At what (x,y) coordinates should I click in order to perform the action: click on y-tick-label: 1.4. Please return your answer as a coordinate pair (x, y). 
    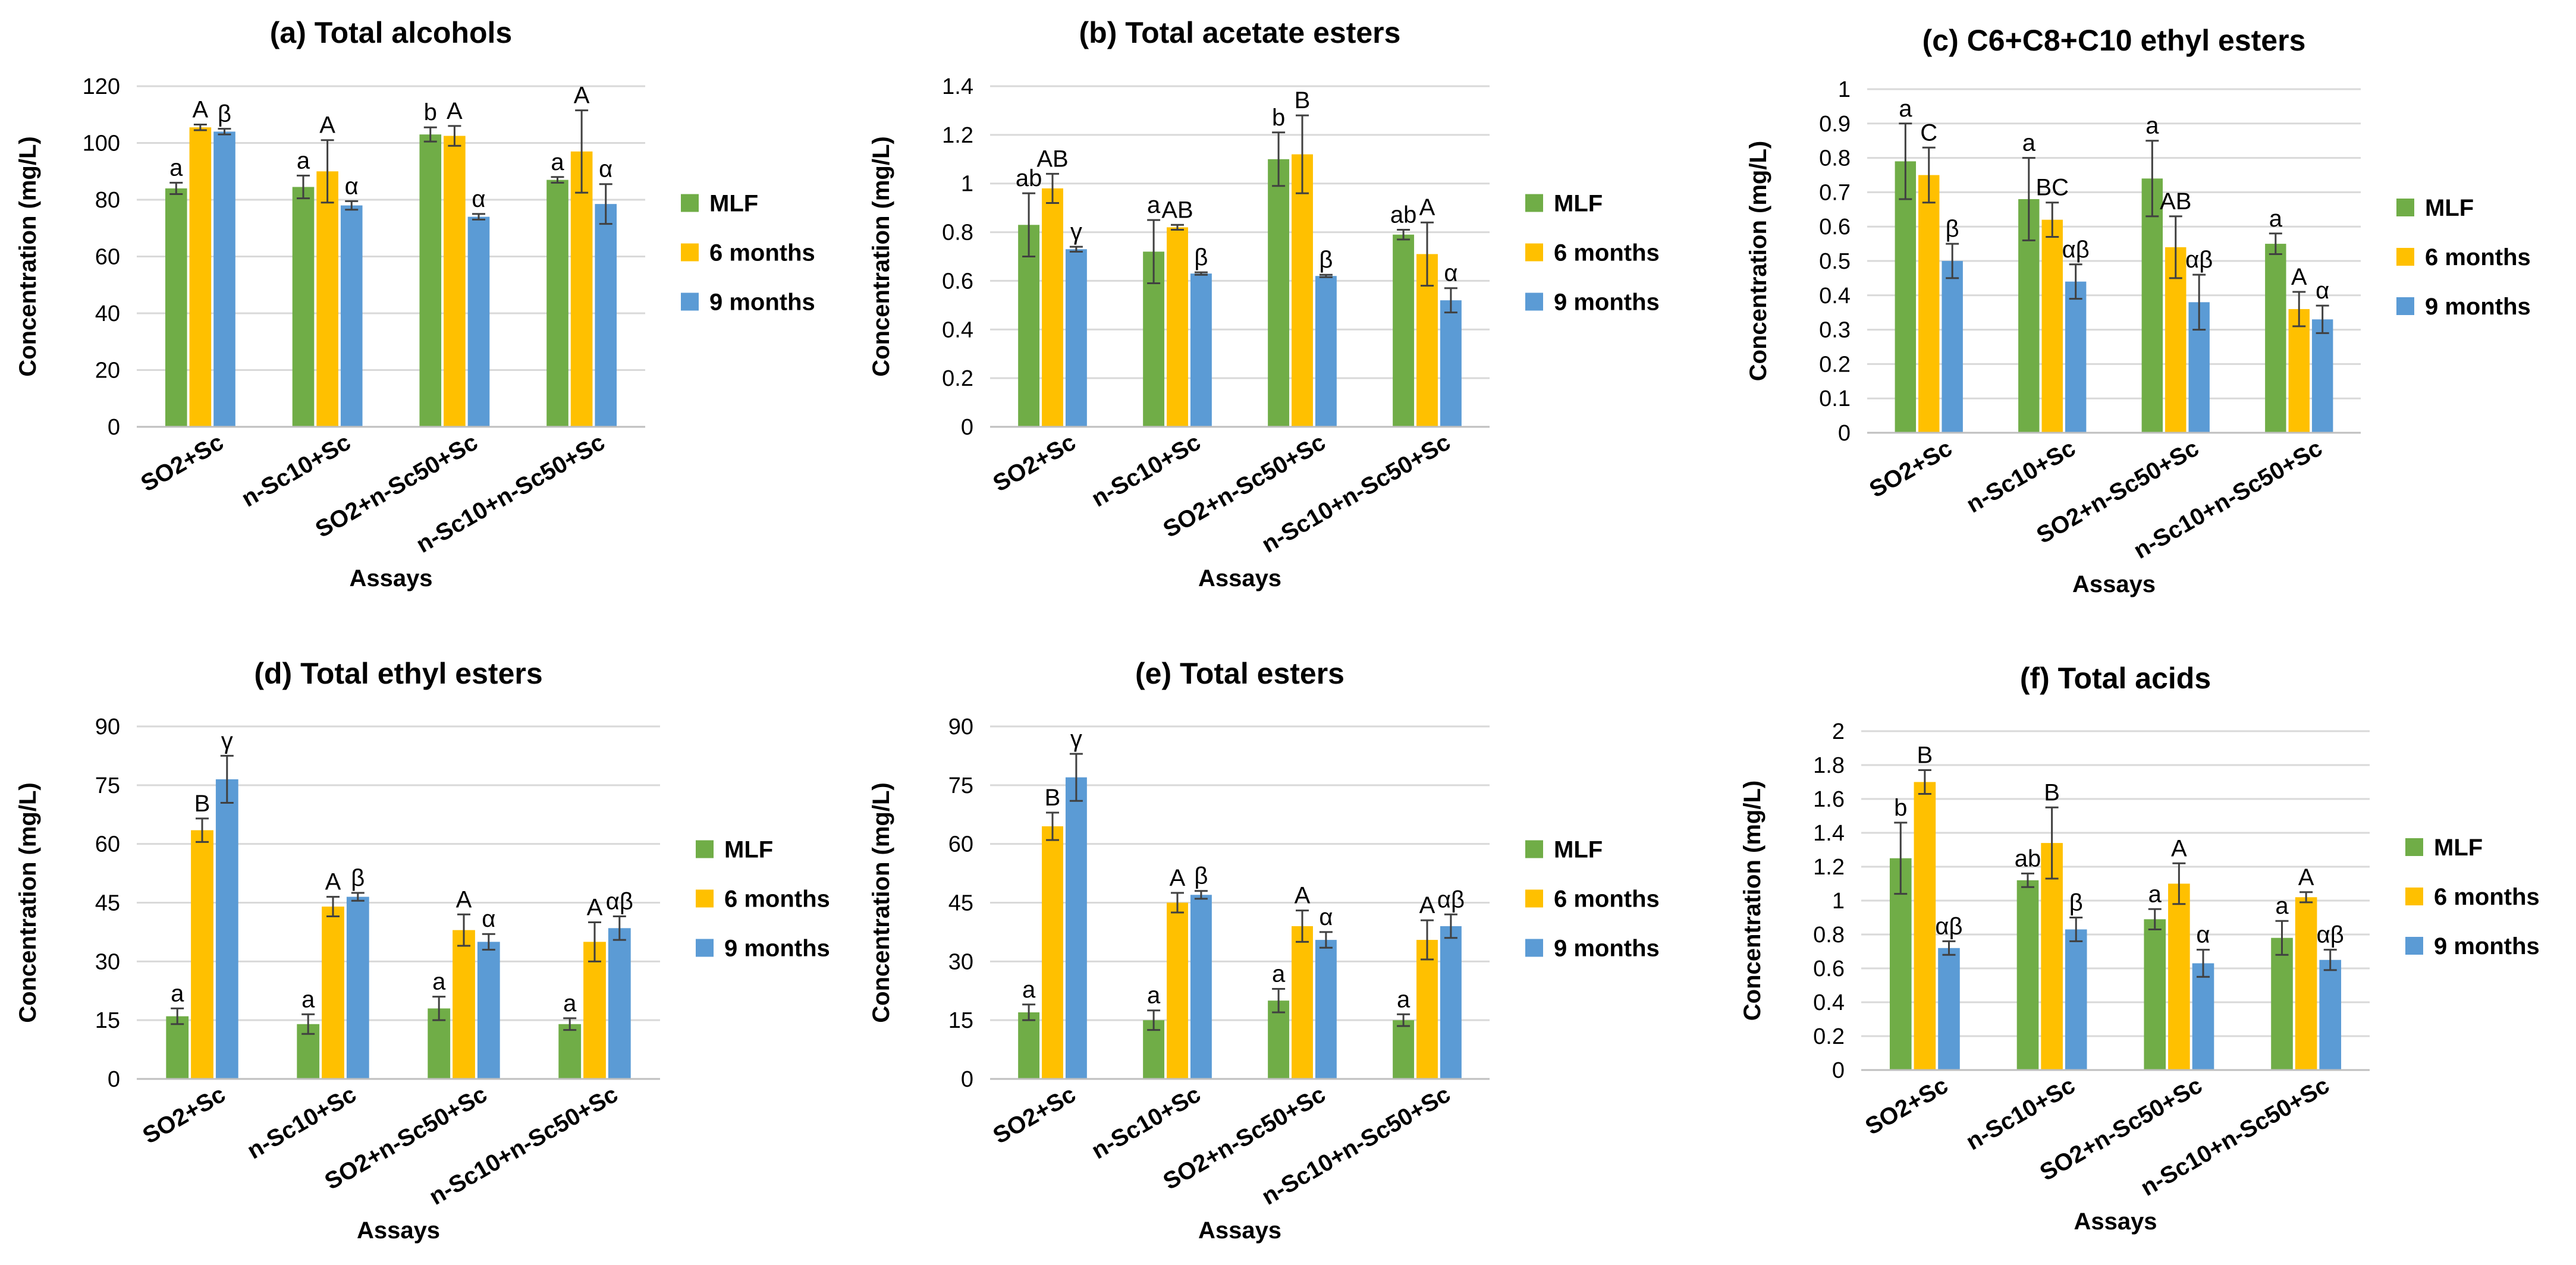
    Looking at the image, I should click on (957, 86).